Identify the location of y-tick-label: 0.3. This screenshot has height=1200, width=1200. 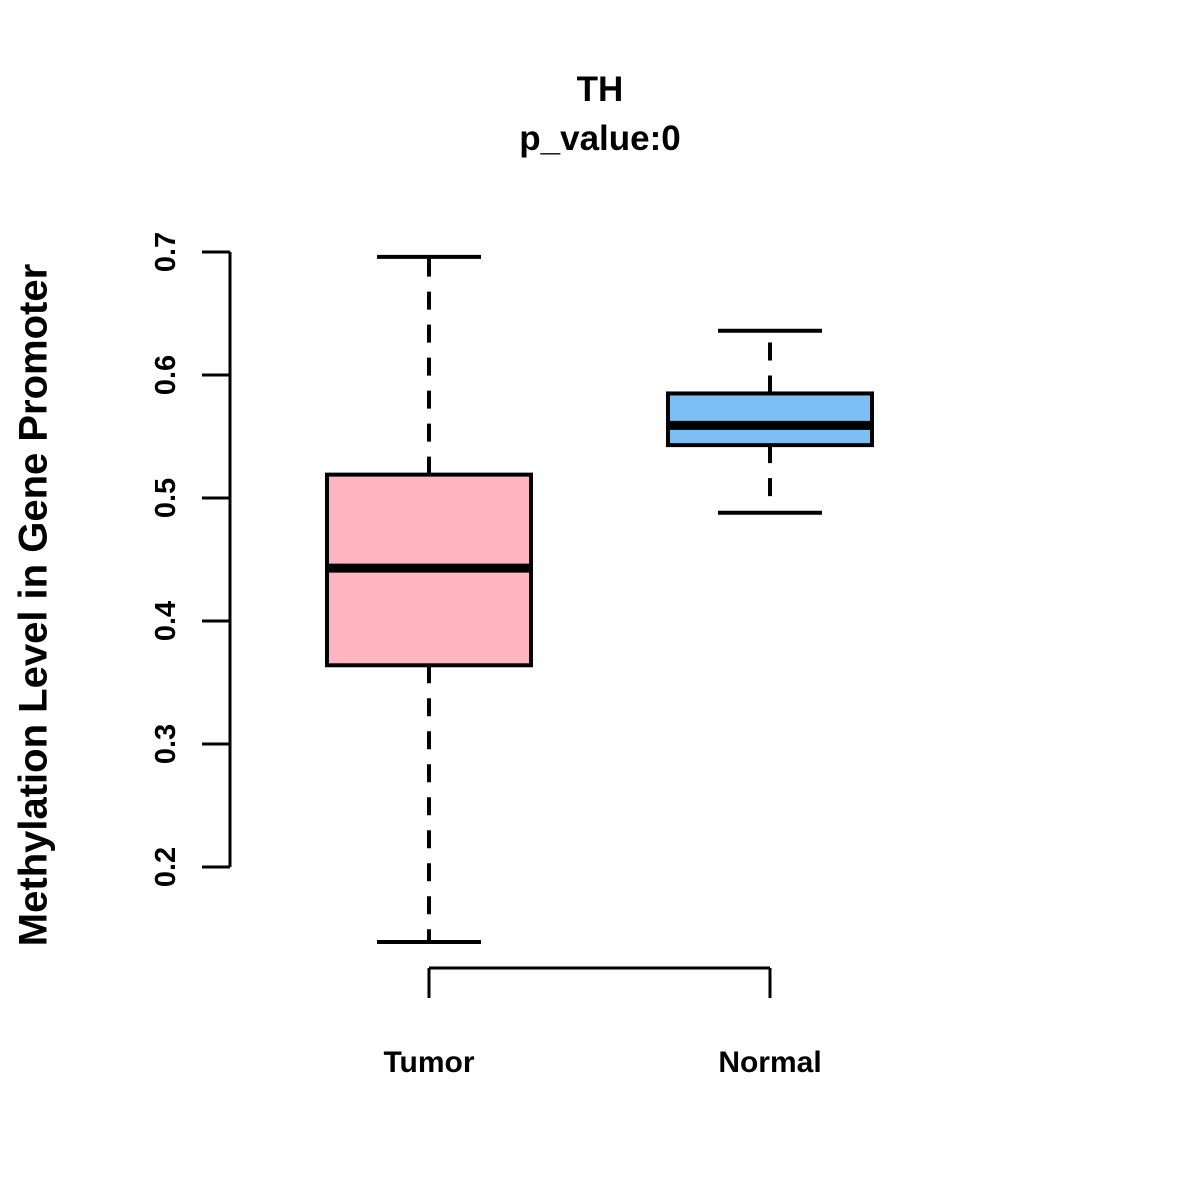
(166, 744).